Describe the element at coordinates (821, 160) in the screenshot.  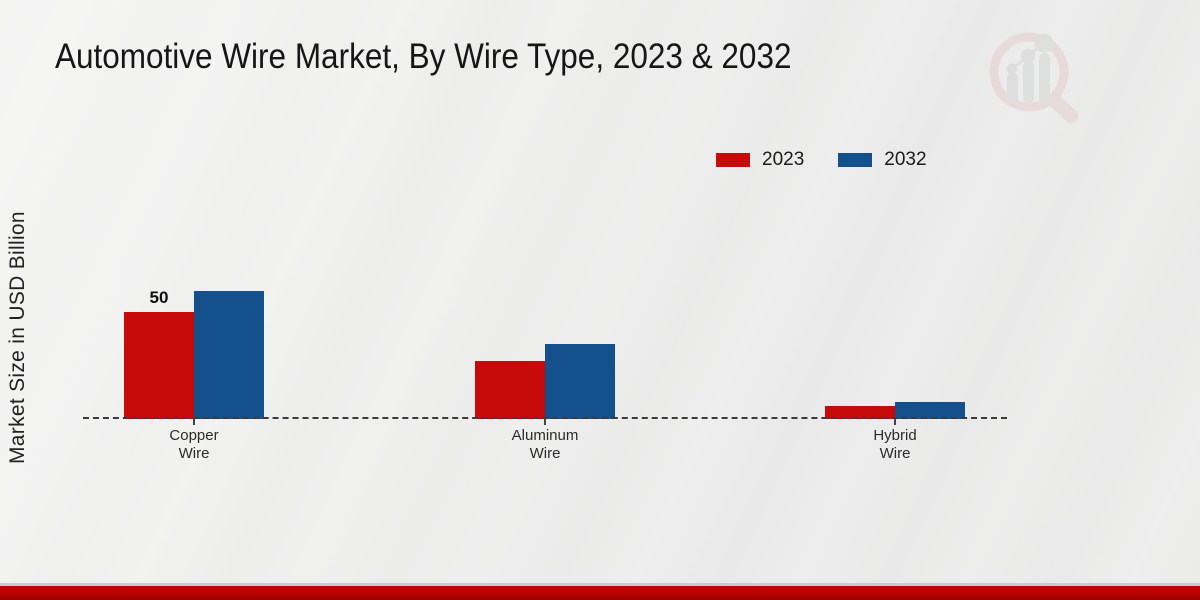
I see `legend: 2023 2032` at that location.